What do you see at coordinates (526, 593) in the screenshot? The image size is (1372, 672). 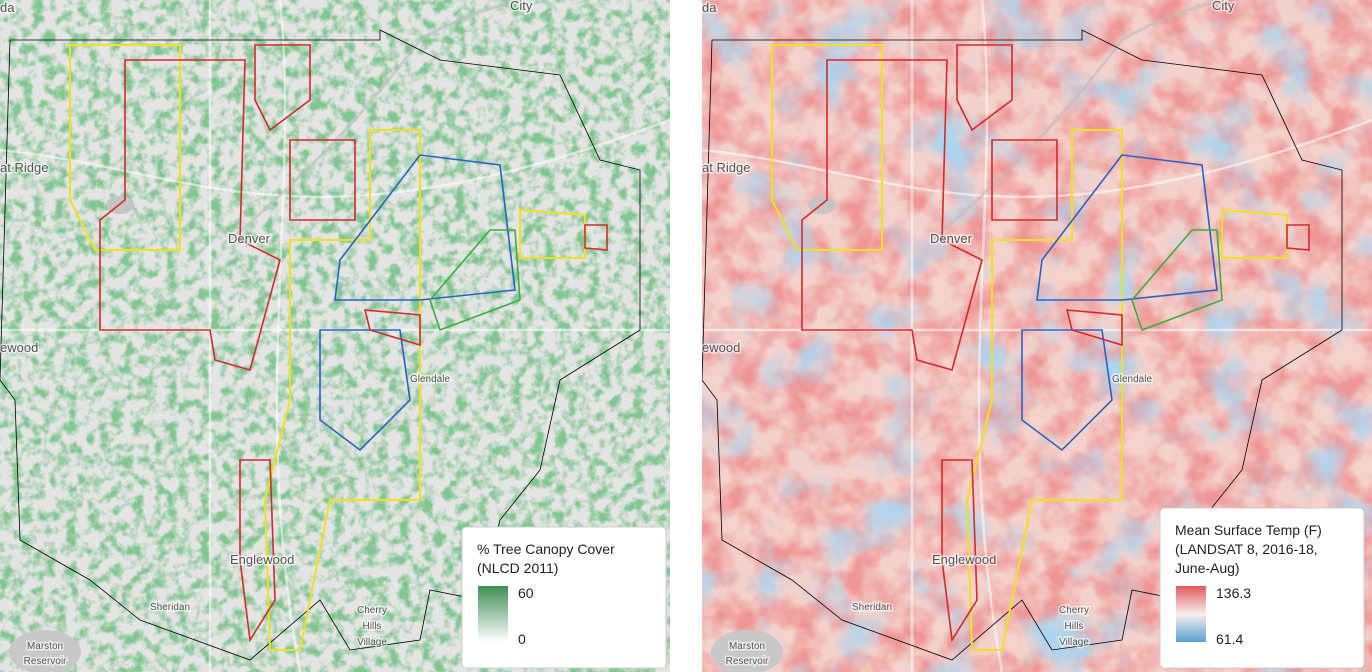 I see `legend-max: 60` at bounding box center [526, 593].